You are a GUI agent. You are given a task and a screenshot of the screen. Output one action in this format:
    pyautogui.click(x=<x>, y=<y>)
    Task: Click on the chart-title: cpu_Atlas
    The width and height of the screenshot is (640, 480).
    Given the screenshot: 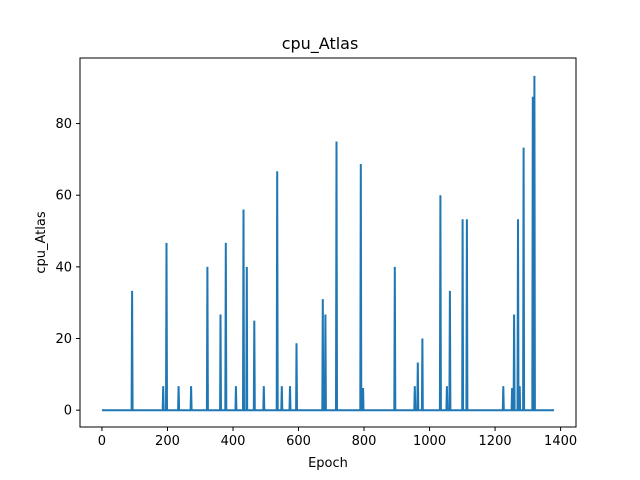 What is the action you would take?
    pyautogui.click(x=320, y=44)
    